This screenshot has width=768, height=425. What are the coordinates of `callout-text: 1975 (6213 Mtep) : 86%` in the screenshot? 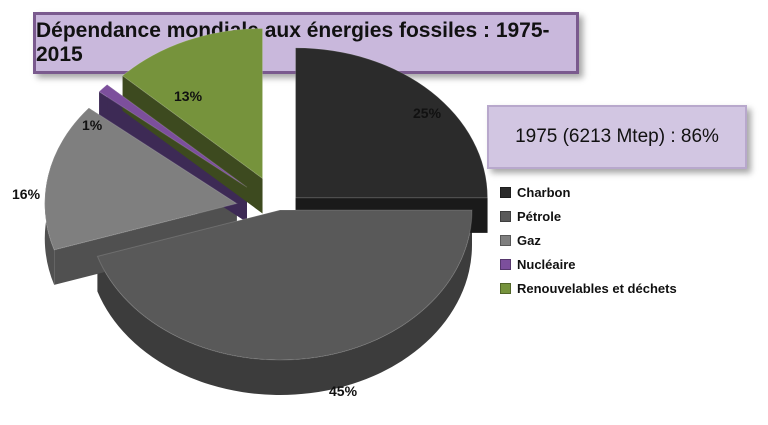 It's located at (617, 136).